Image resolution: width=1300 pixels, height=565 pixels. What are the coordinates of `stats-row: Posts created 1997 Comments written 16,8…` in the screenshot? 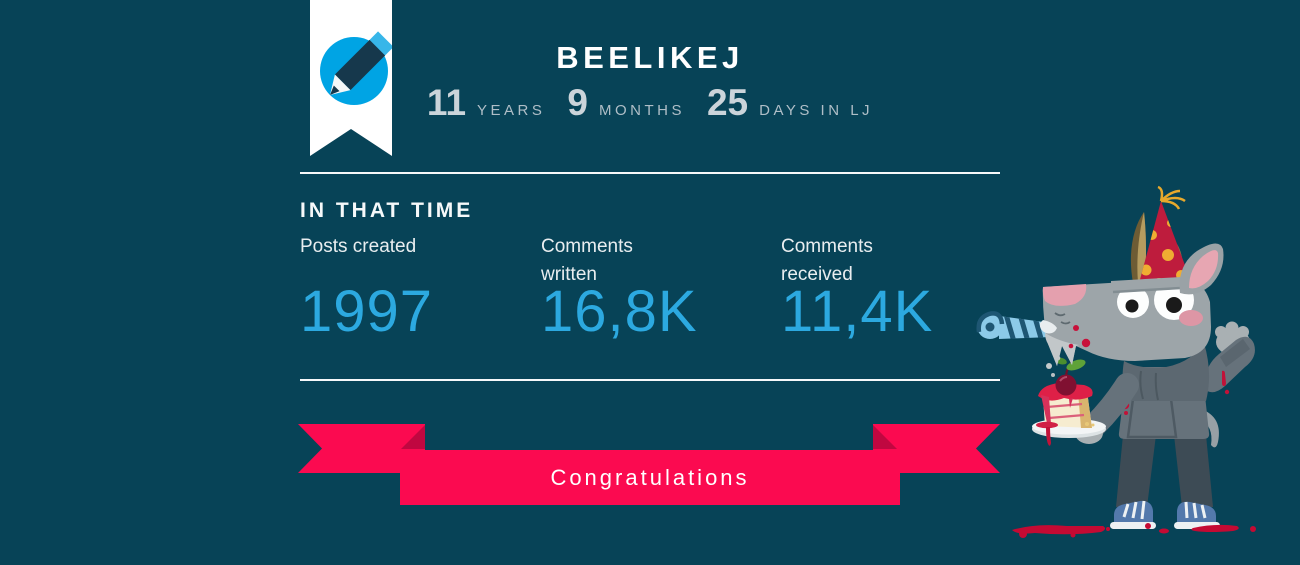 It's located at (650, 295).